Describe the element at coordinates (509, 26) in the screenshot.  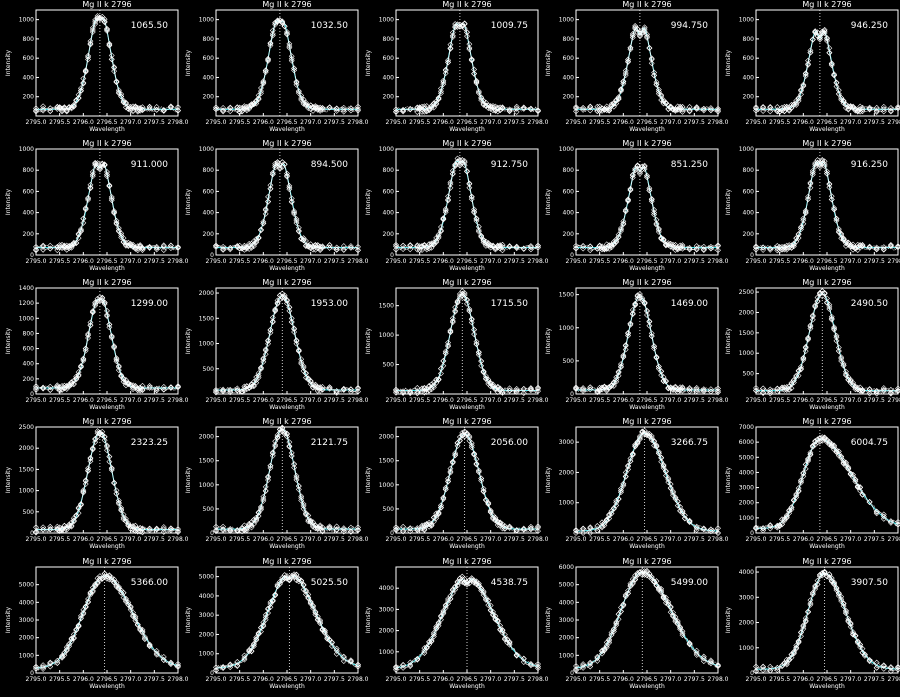
I see `peak-annotation: 1009.75` at that location.